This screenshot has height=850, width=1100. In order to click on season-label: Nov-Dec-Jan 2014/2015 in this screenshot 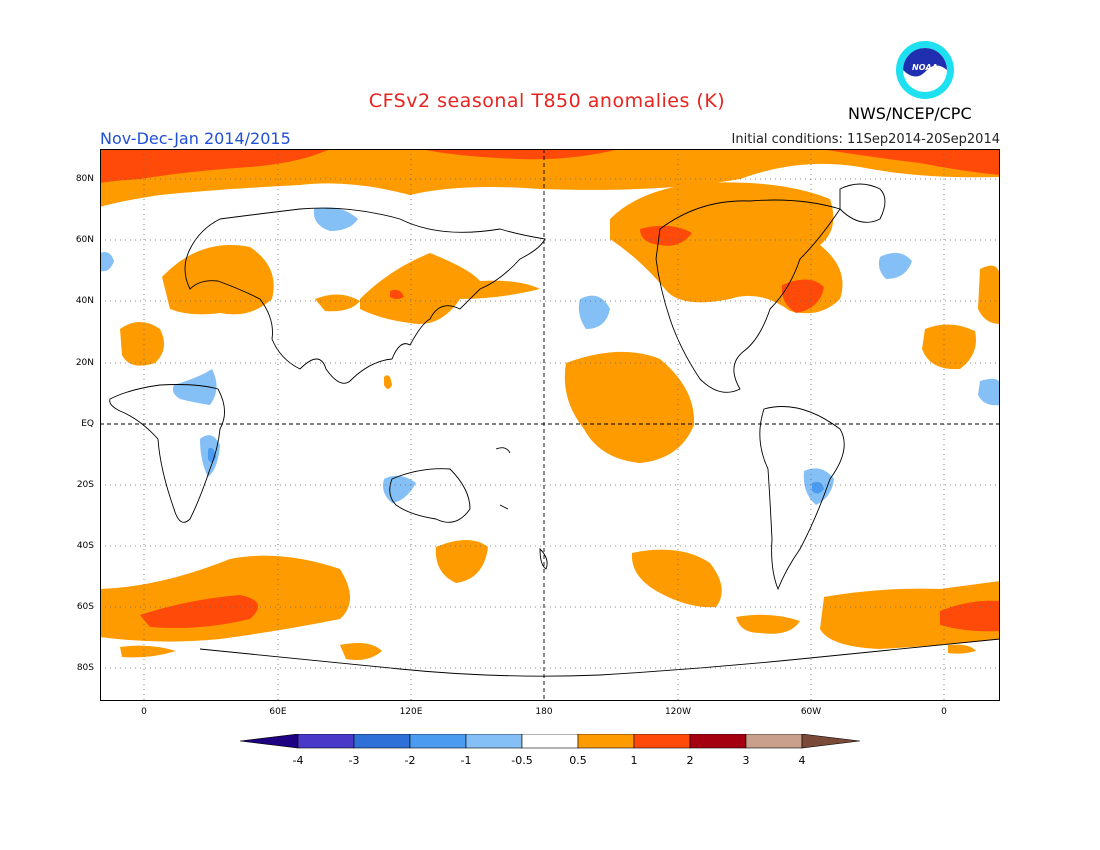, I will do `click(195, 138)`.